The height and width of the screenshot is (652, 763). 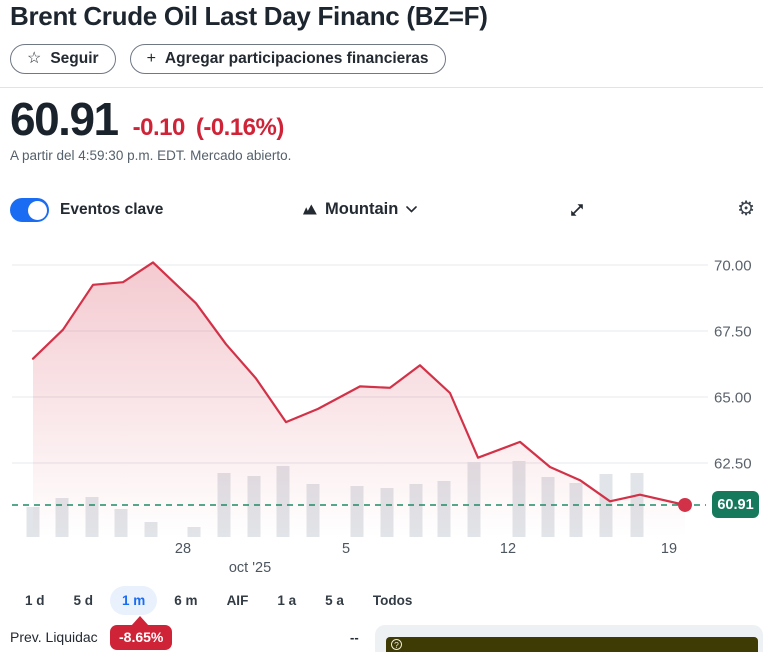 I want to click on y-axis-label: 70.00, so click(x=733, y=266).